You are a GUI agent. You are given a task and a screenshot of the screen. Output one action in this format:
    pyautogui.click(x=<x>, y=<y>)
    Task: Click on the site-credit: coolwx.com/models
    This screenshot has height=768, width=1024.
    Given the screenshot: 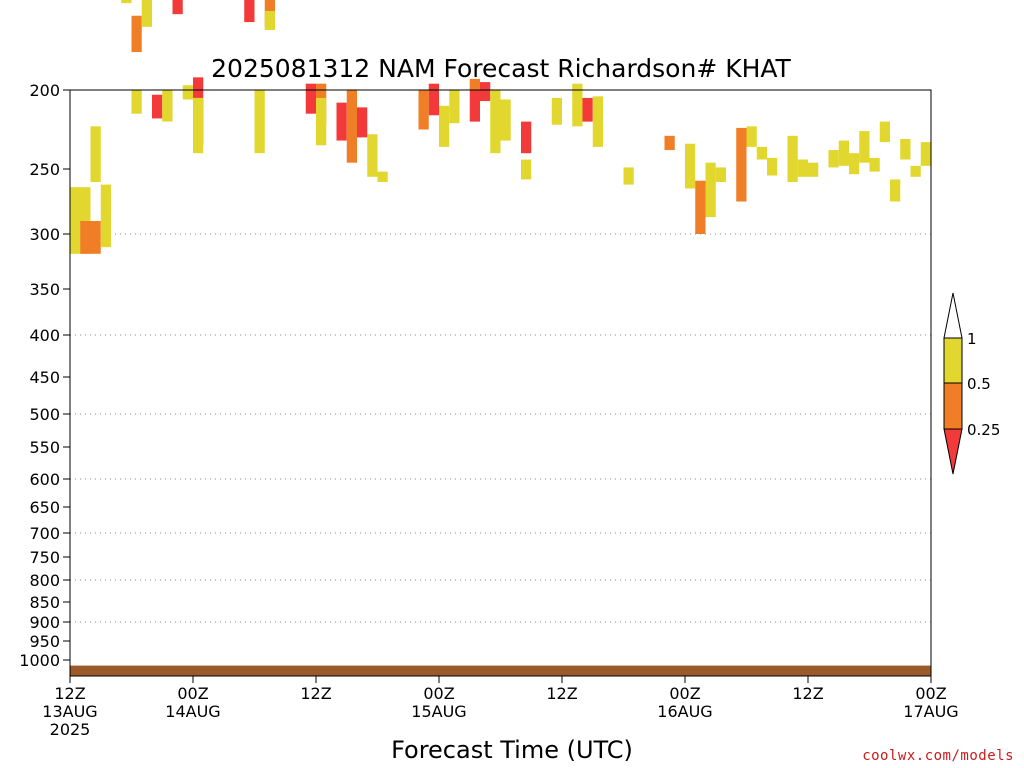 What is the action you would take?
    pyautogui.click(x=938, y=756)
    